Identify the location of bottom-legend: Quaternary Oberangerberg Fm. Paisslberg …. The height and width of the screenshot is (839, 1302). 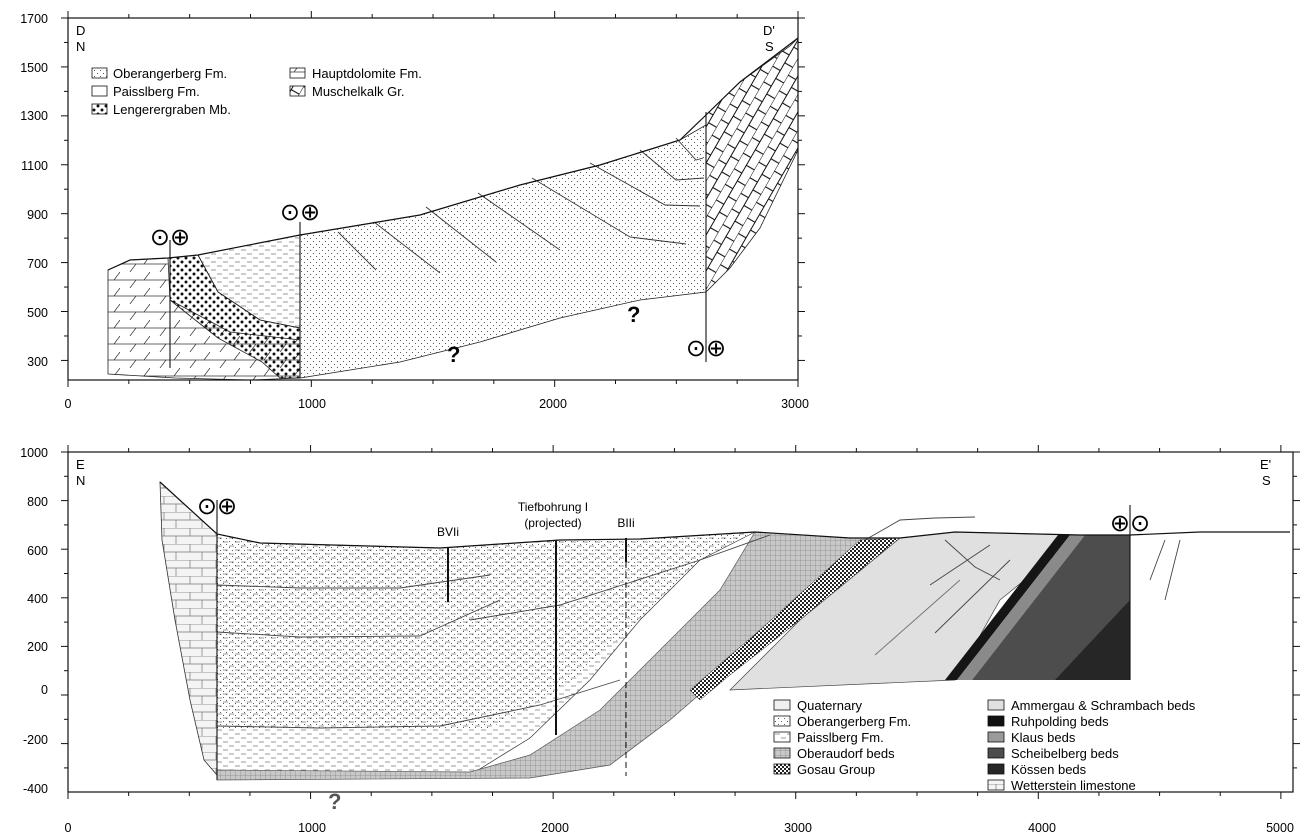
(984, 745).